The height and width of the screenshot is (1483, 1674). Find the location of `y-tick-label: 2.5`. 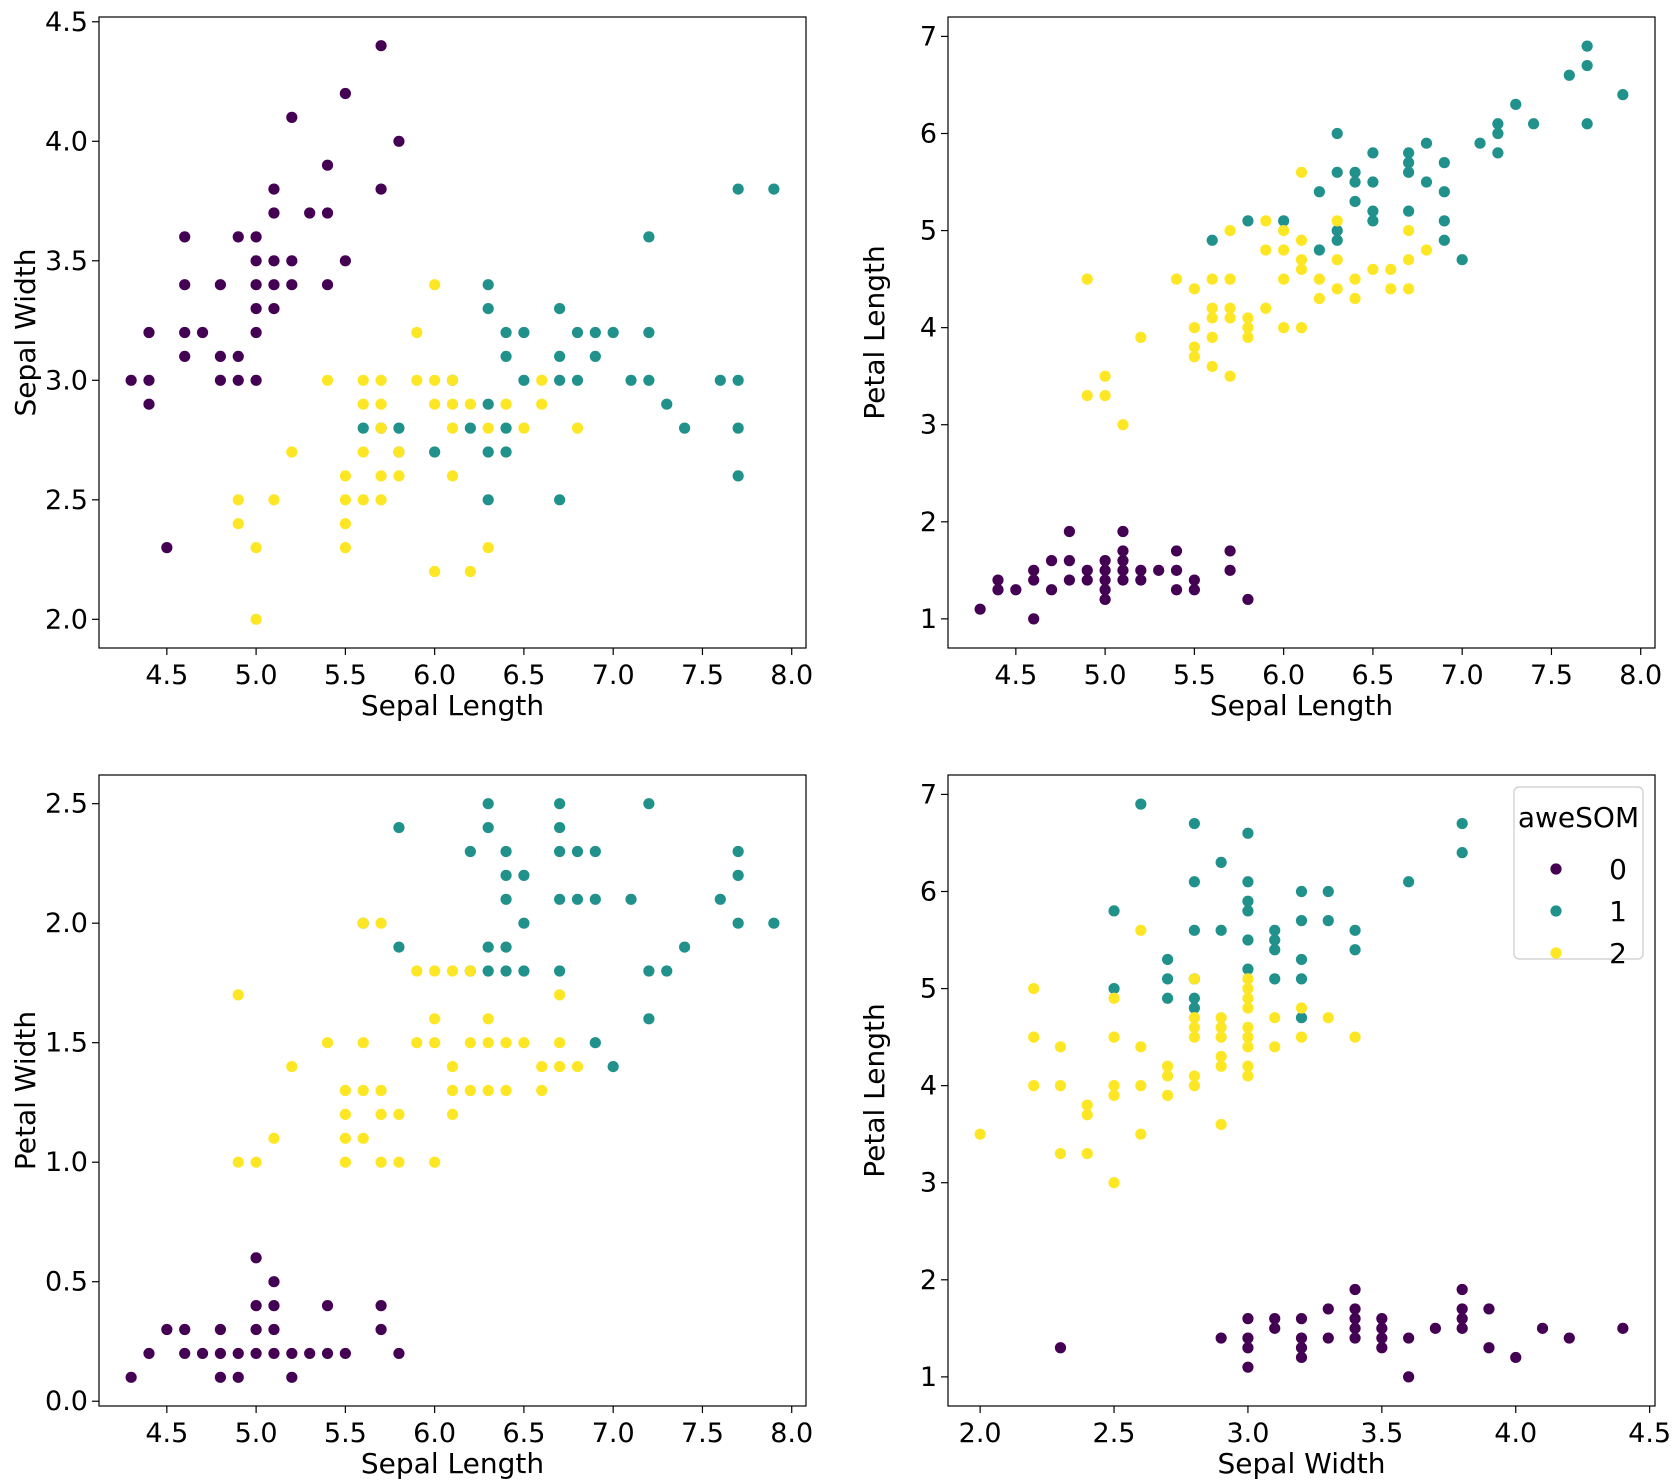

y-tick-label: 2.5 is located at coordinates (66, 804).